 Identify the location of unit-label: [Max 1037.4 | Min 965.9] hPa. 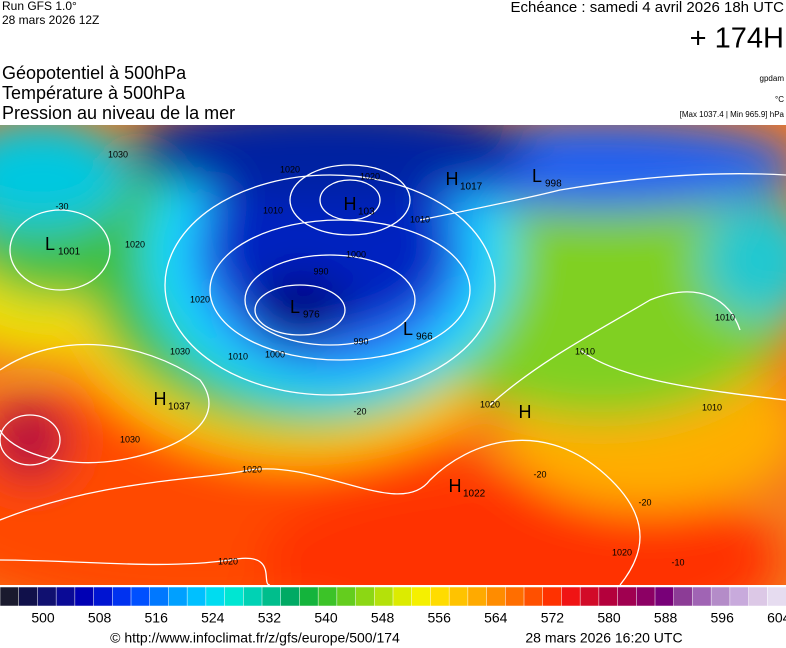
(732, 114).